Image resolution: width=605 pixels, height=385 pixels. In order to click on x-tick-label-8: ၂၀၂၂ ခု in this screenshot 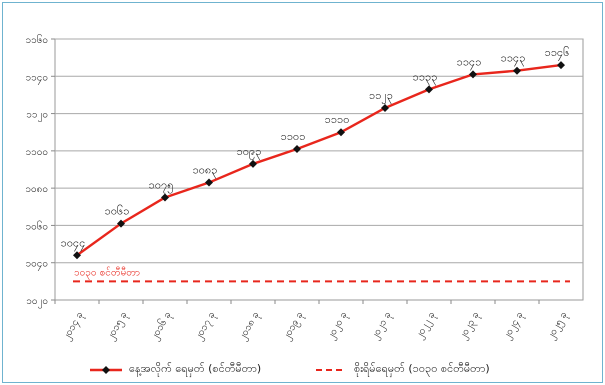, I will do `click(426, 326)`.